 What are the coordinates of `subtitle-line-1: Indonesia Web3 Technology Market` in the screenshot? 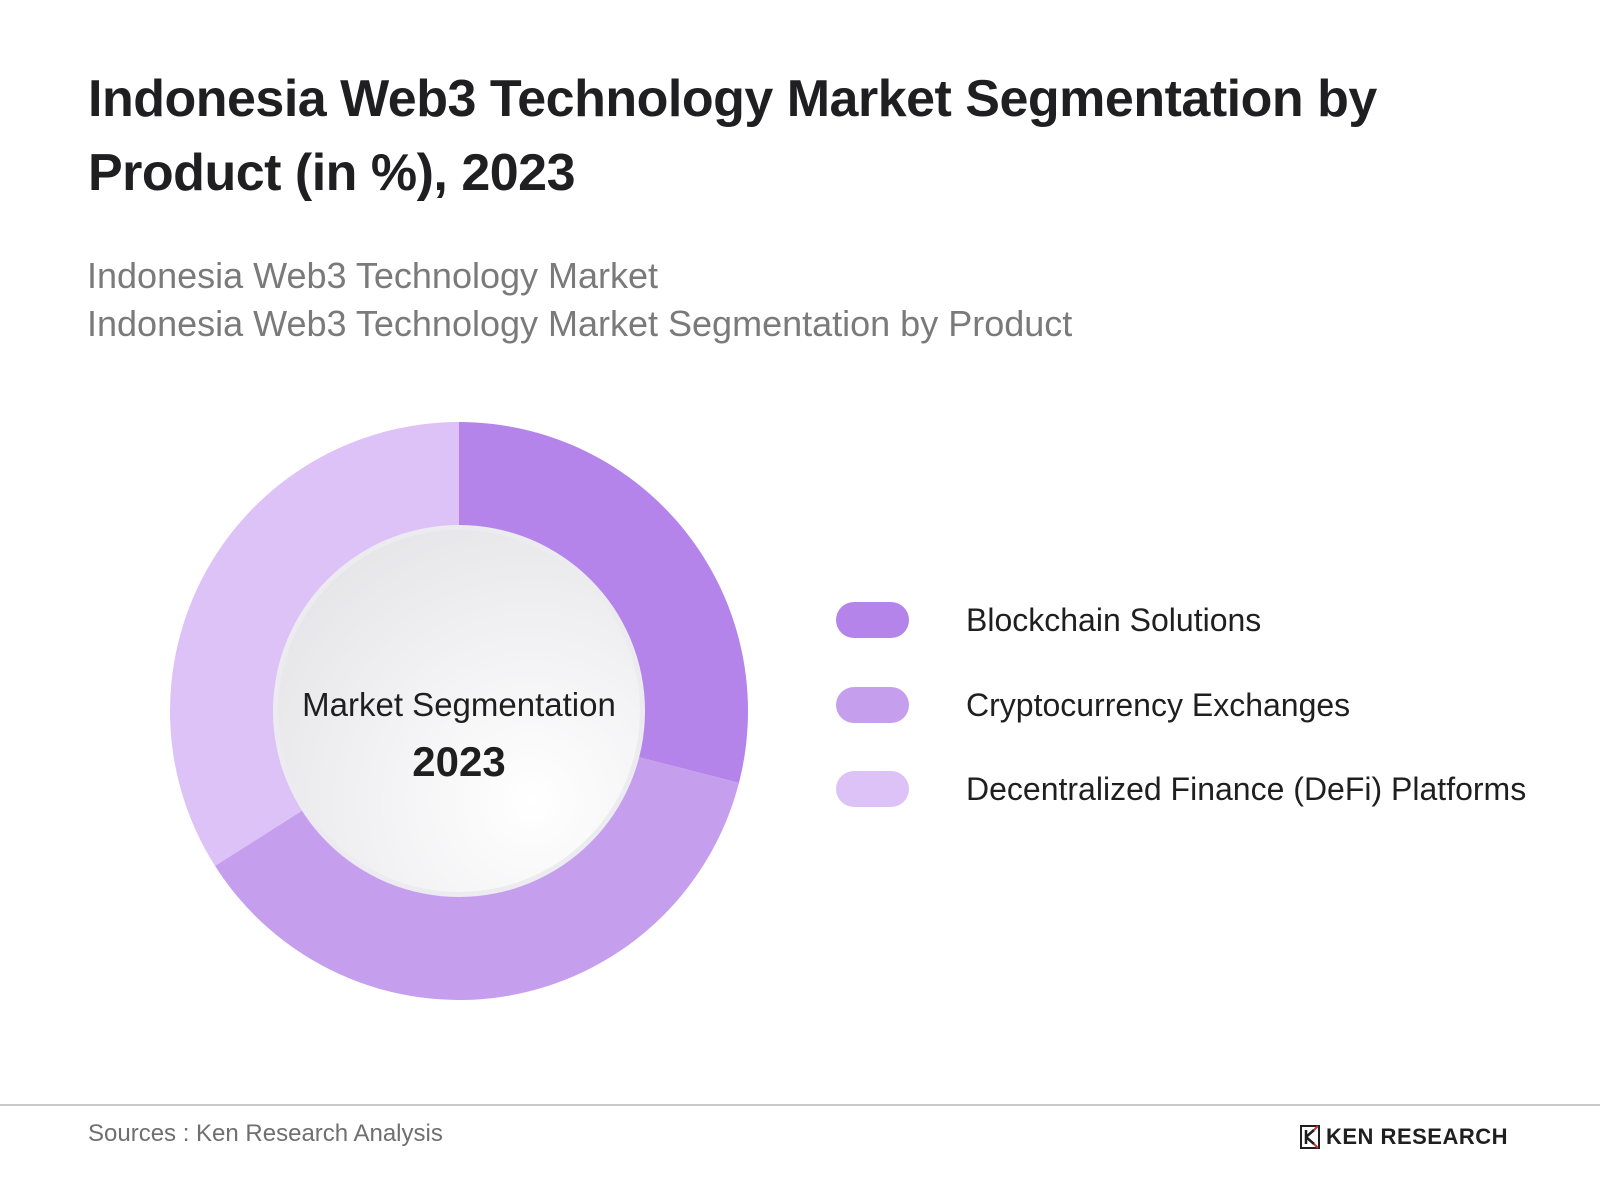 It's located at (373, 275).